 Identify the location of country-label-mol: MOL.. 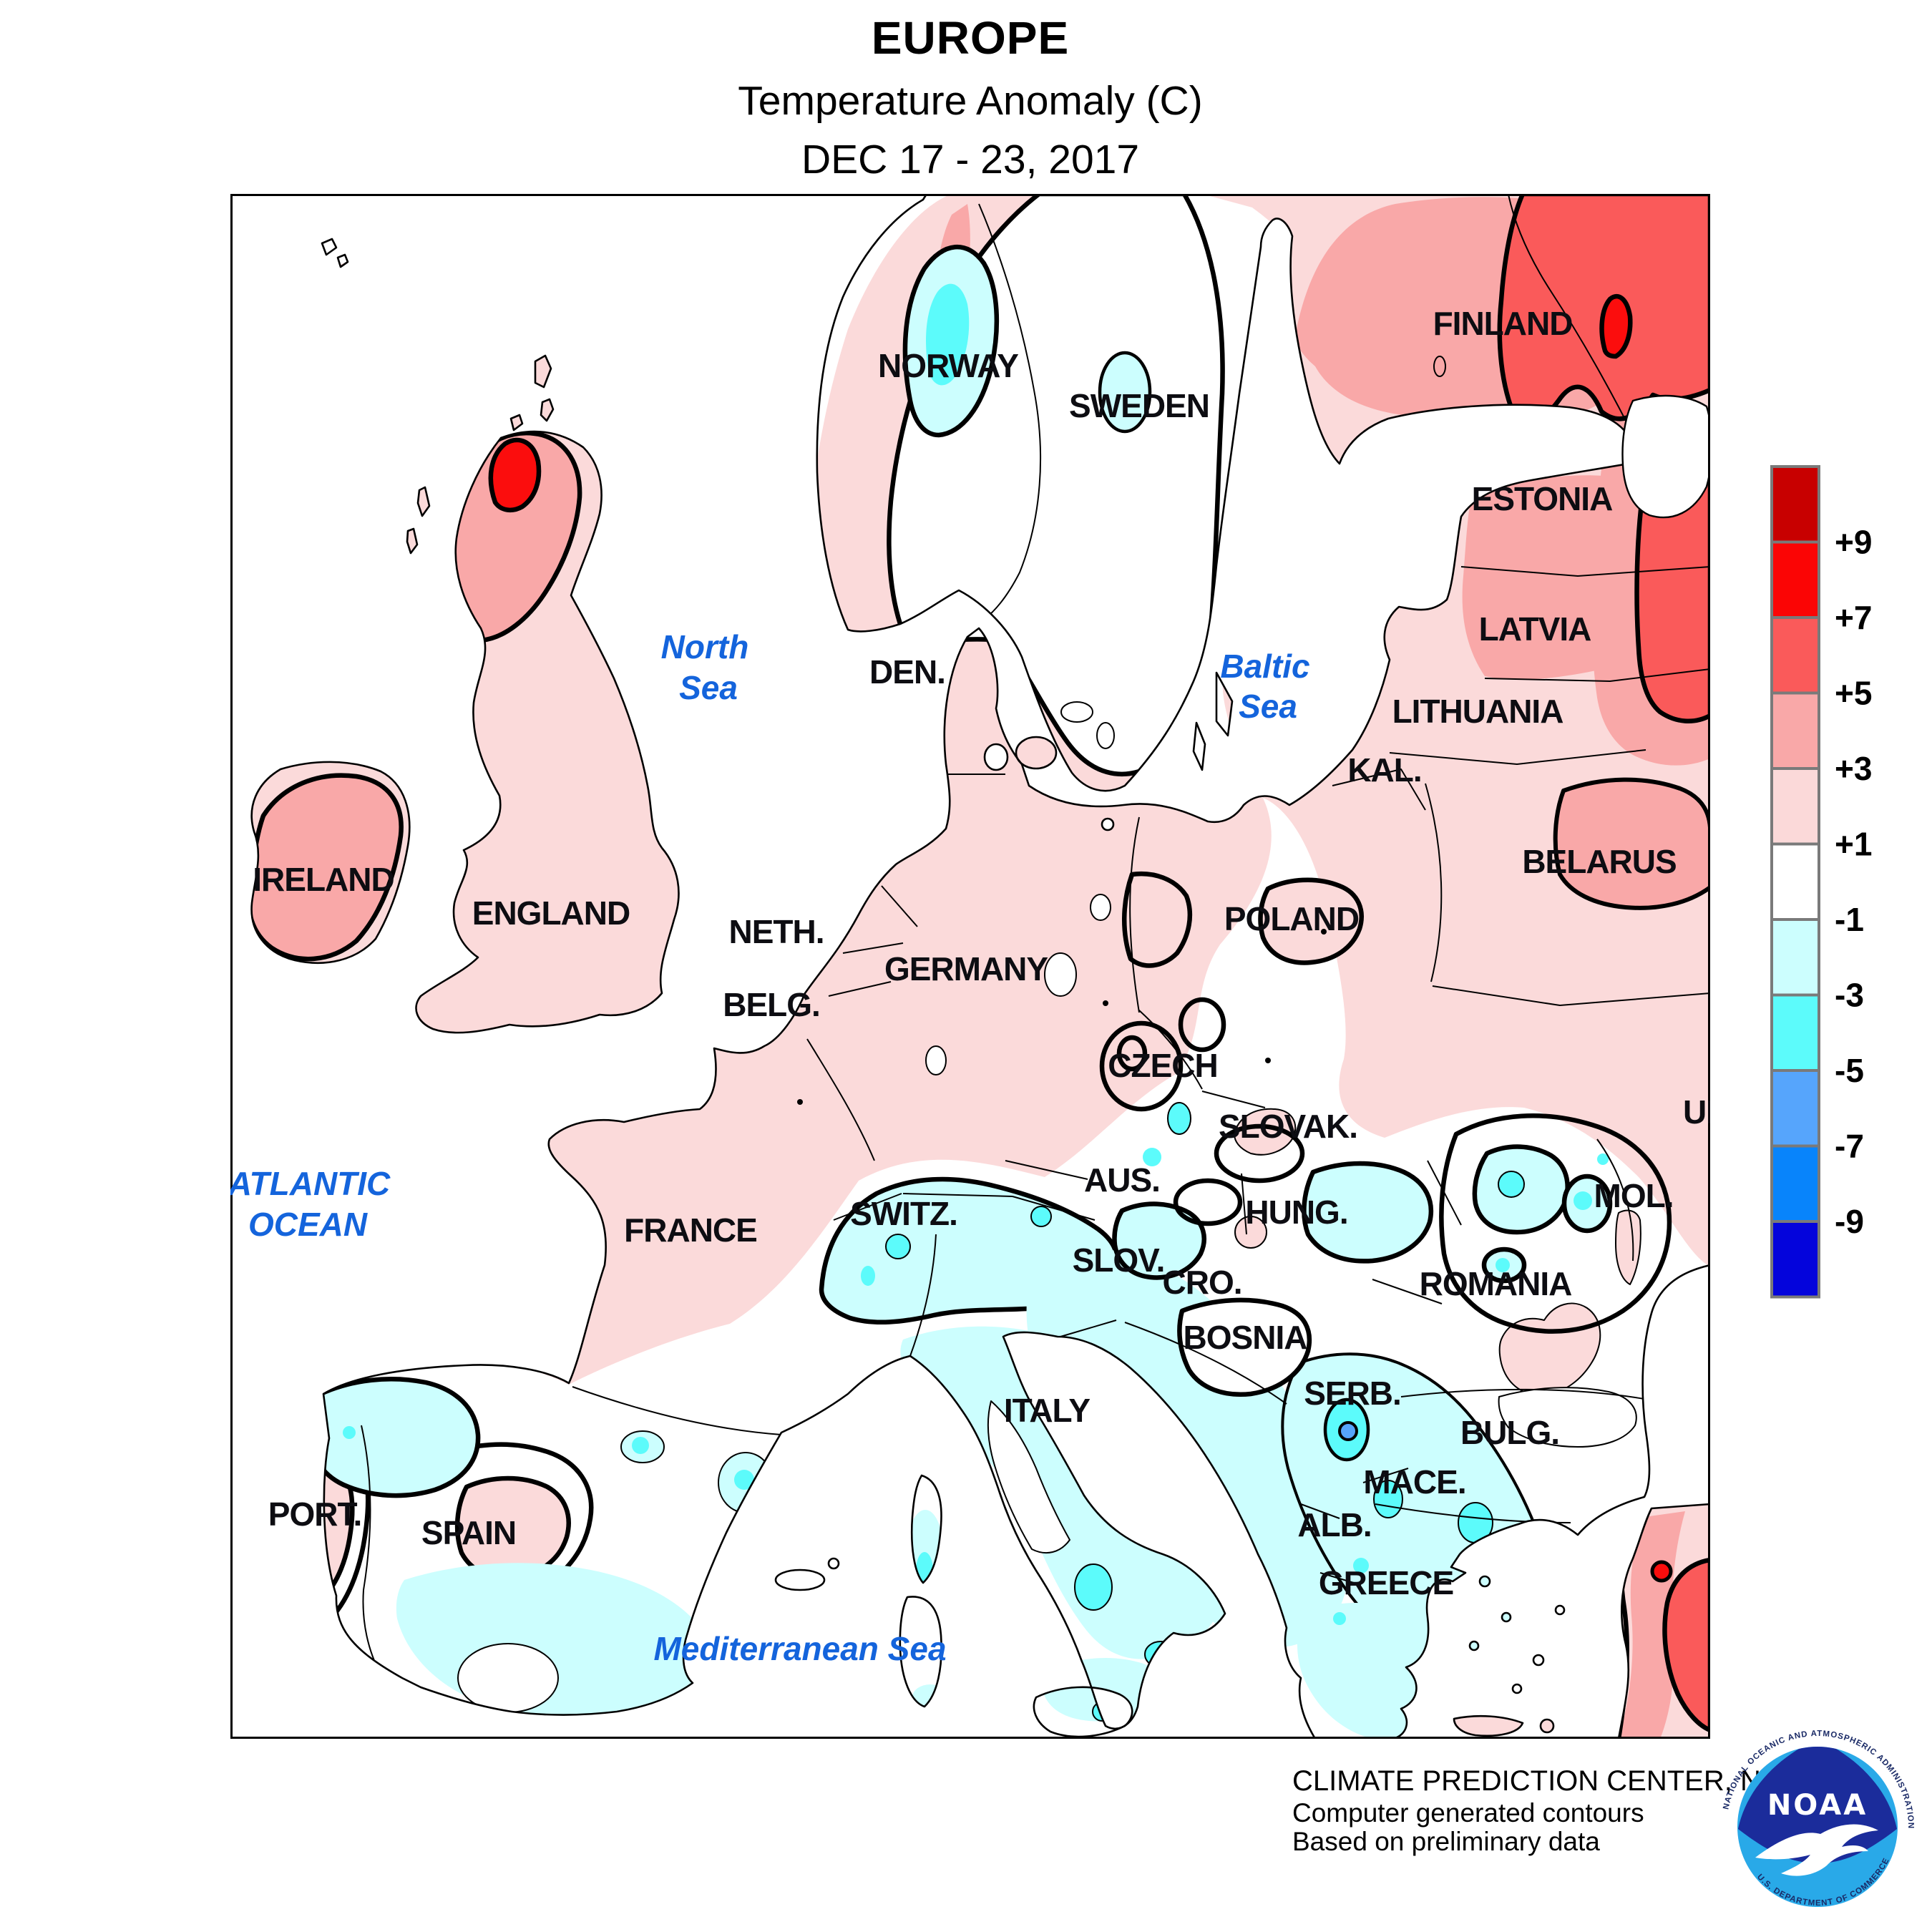
(1634, 1195).